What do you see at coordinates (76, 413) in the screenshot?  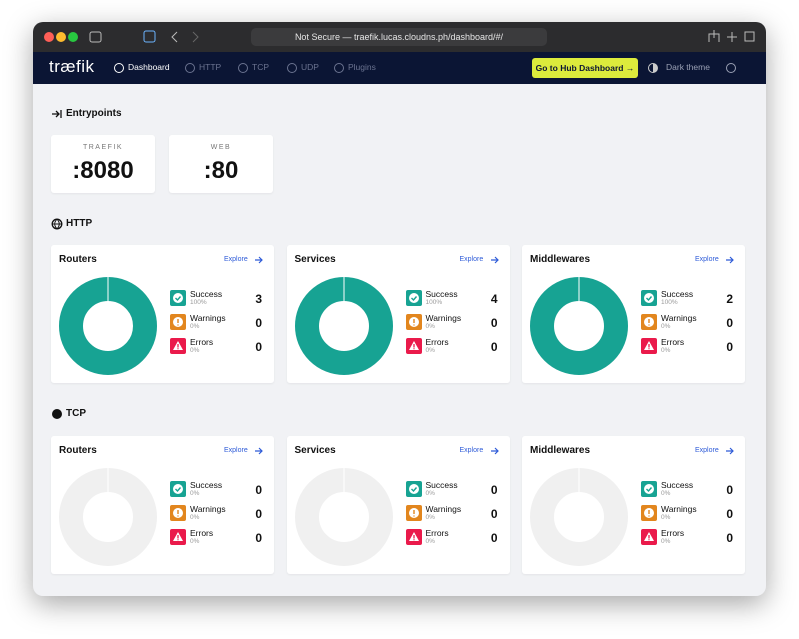 I see `section-title: TCP` at bounding box center [76, 413].